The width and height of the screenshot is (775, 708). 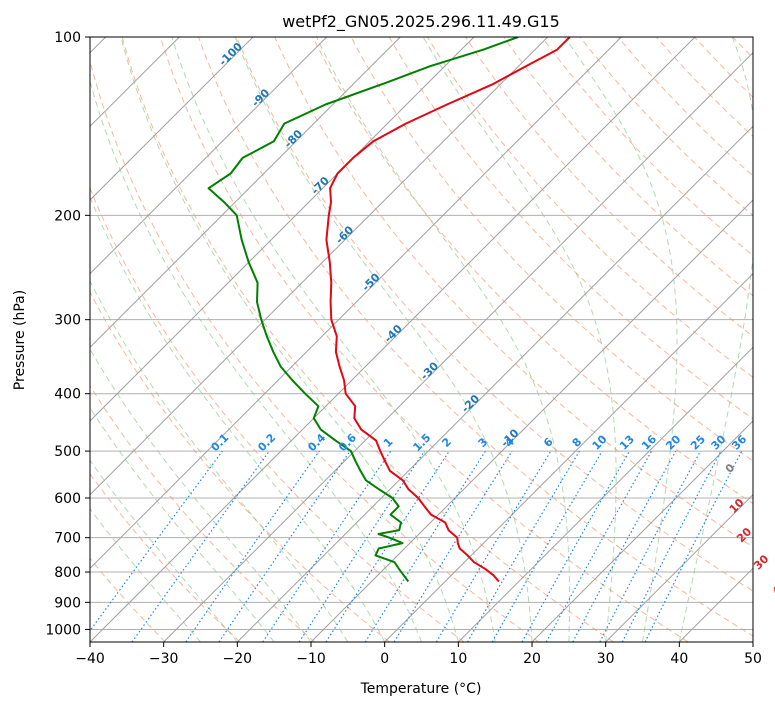 I want to click on y-tick-label: 600, so click(x=67, y=499).